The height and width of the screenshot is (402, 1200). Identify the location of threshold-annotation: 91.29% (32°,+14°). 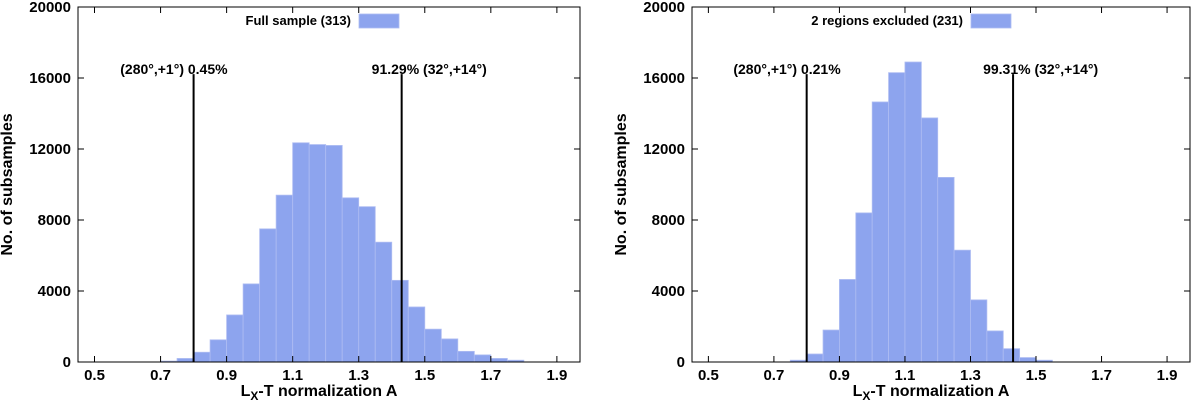
(429, 69).